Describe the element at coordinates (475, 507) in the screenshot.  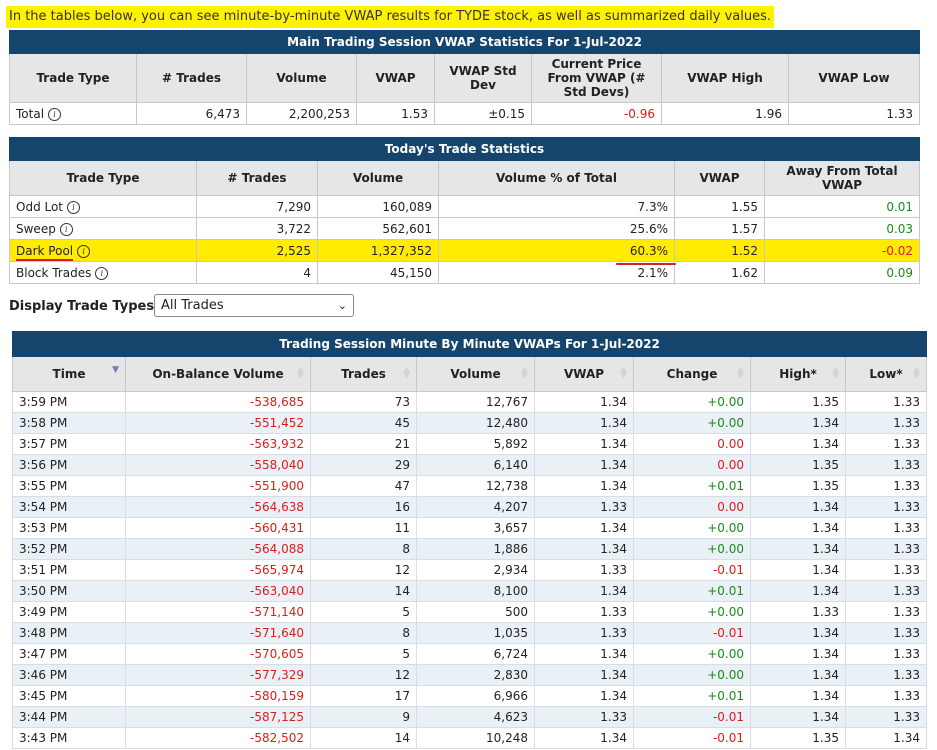
I see `volume-cell: 4,207` at that location.